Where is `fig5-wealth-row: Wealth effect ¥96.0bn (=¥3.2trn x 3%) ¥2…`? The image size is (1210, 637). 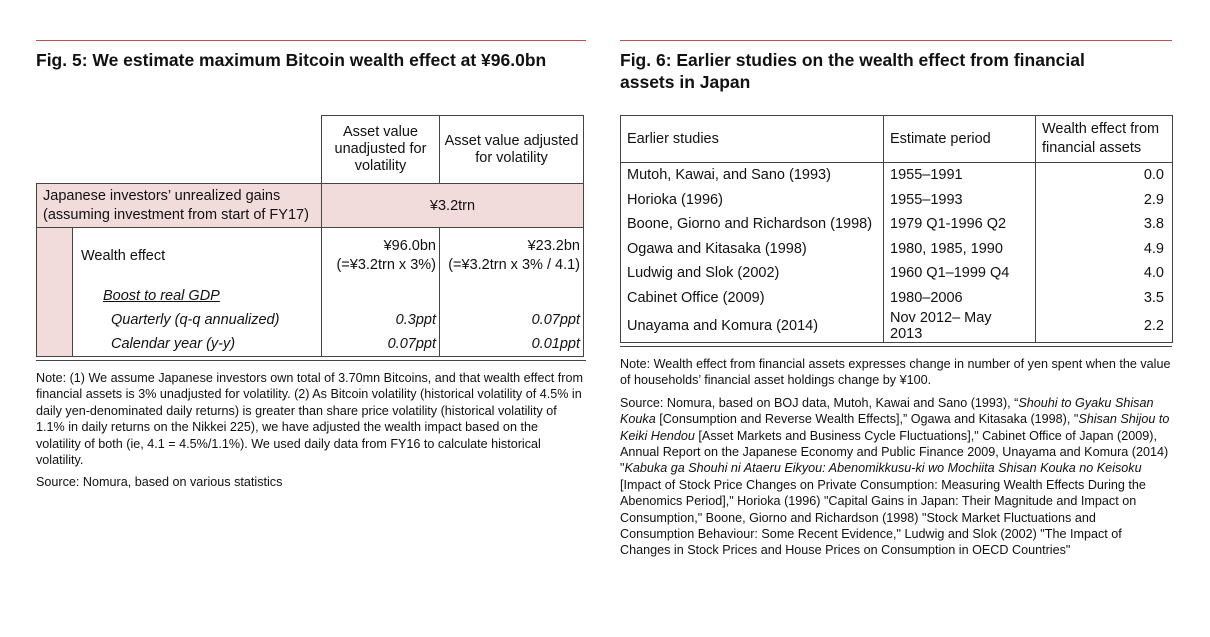
fig5-wealth-row: Wealth effect ¥96.0bn (=¥3.2trn x 3%) ¥2… is located at coordinates (310, 292).